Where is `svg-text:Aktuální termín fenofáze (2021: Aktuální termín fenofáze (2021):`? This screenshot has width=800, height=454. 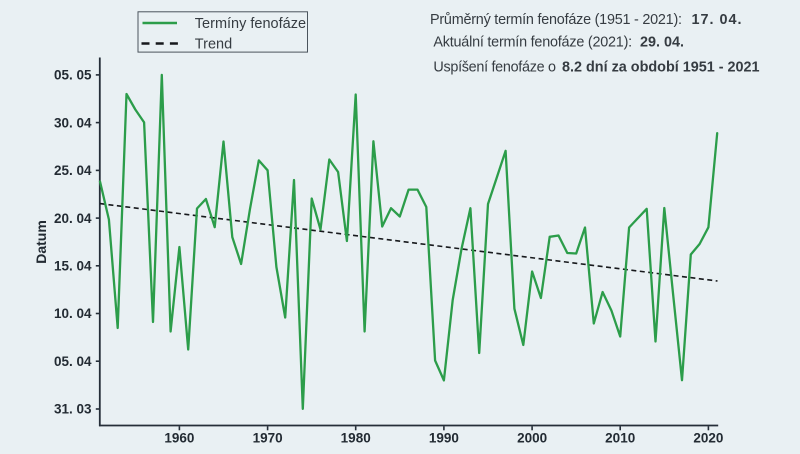
svg-text:Aktuální termín fenofáze (2021: Aktuální termín fenofáze (2021): is located at coordinates (532, 43).